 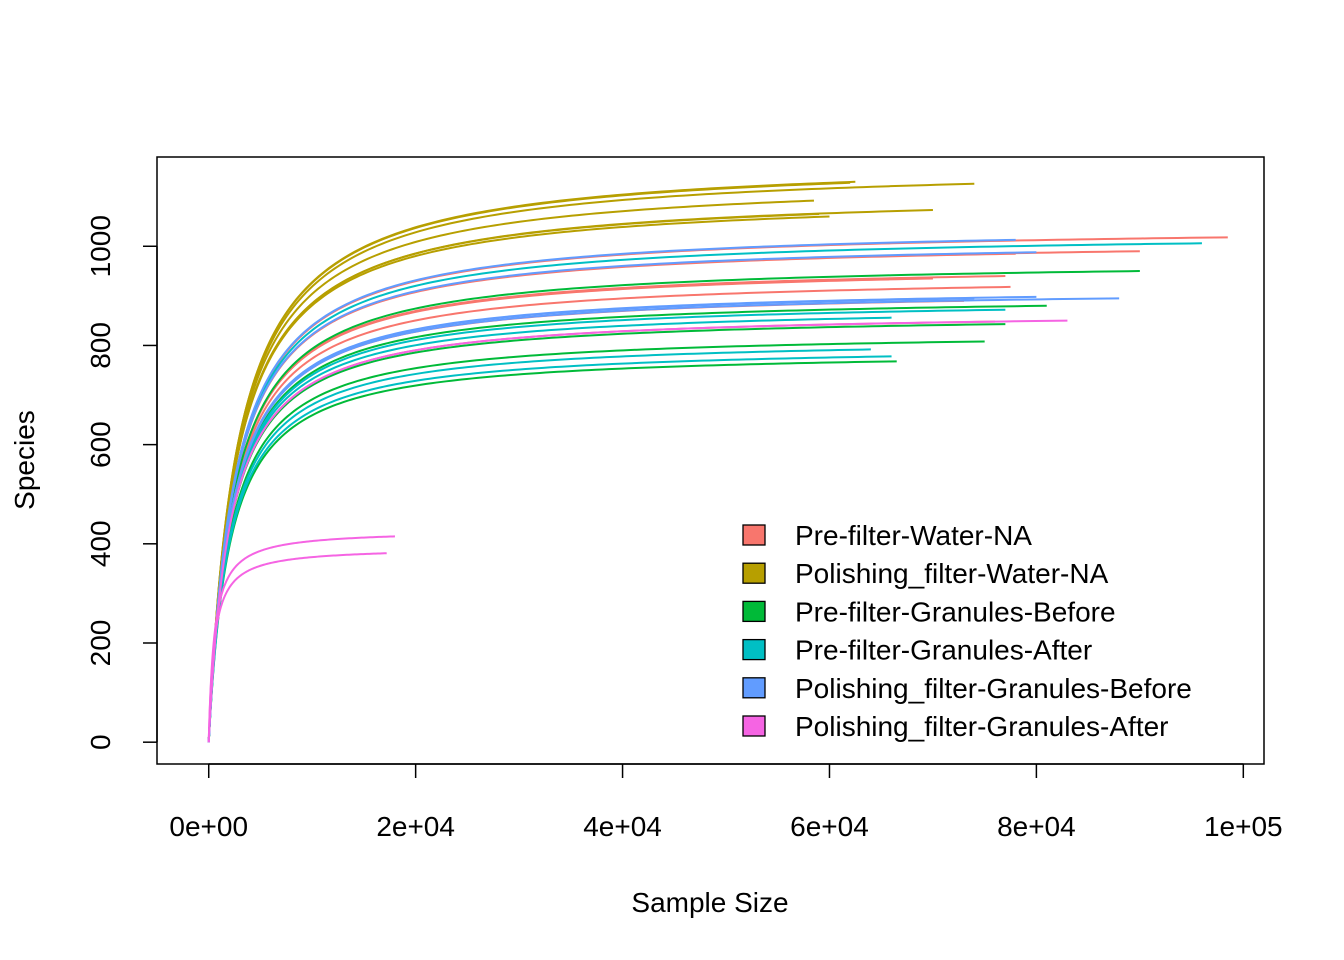 I want to click on y-tick-label: 400, so click(x=100, y=543).